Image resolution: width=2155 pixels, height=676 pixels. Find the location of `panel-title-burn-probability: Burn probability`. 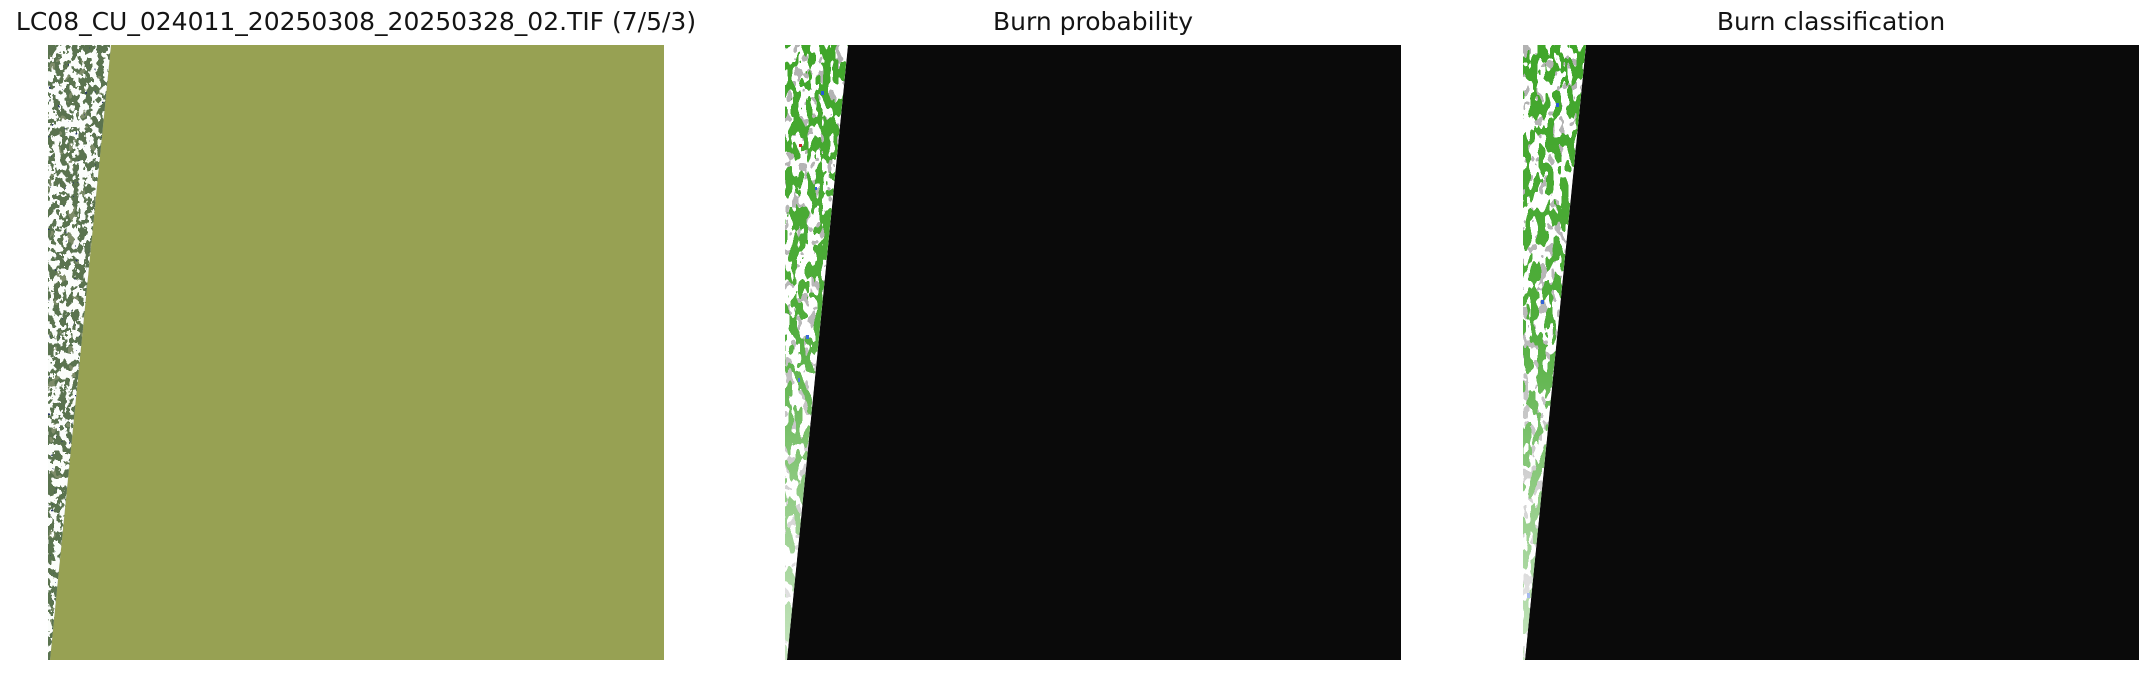

panel-title-burn-probability: Burn probability is located at coordinates (1093, 21).